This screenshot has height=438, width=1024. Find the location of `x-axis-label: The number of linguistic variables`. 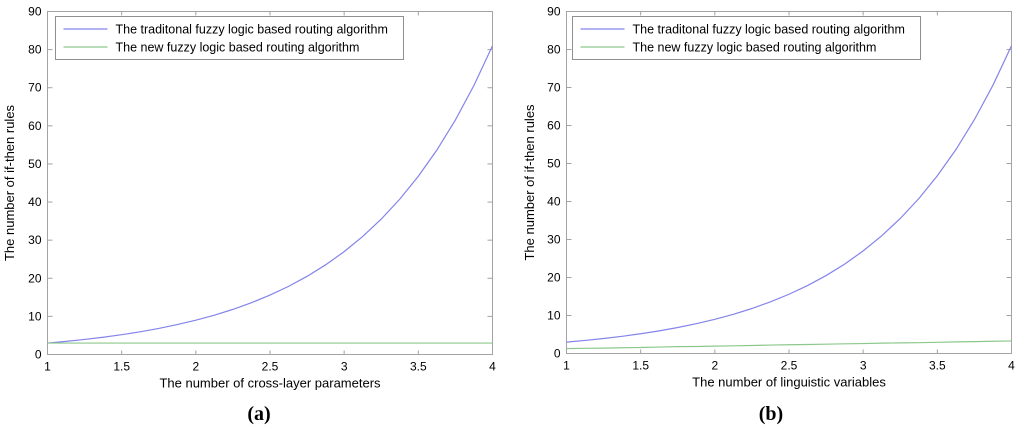

x-axis-label: The number of linguistic variables is located at coordinates (789, 382).